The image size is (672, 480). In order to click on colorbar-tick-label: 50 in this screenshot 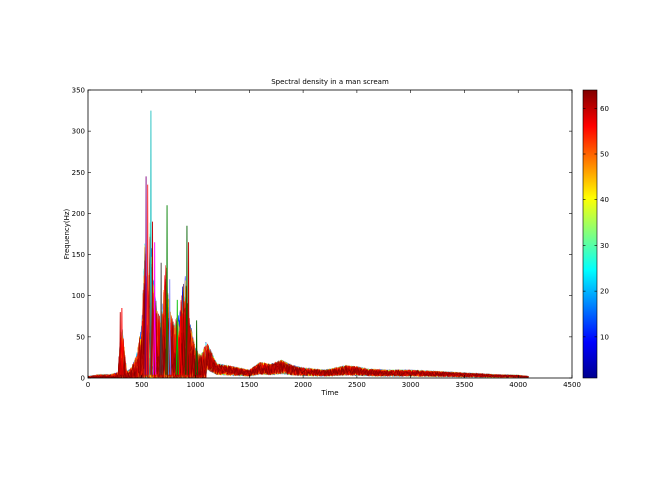, I will do `click(604, 155)`.